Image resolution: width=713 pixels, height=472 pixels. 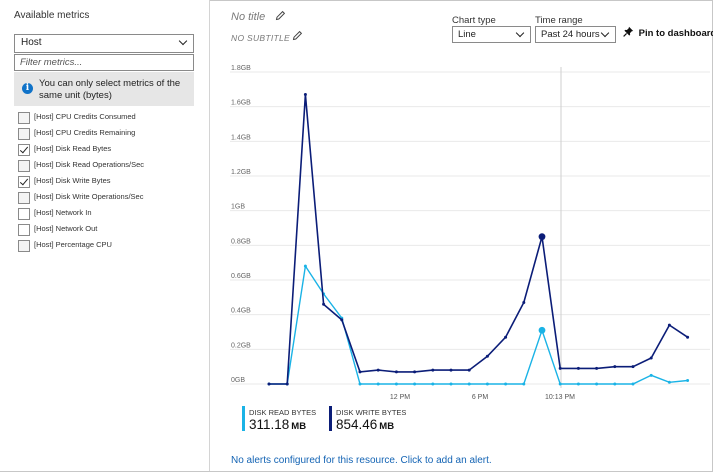 What do you see at coordinates (110, 214) in the screenshot?
I see `metric-item: [Host] Network In` at bounding box center [110, 214].